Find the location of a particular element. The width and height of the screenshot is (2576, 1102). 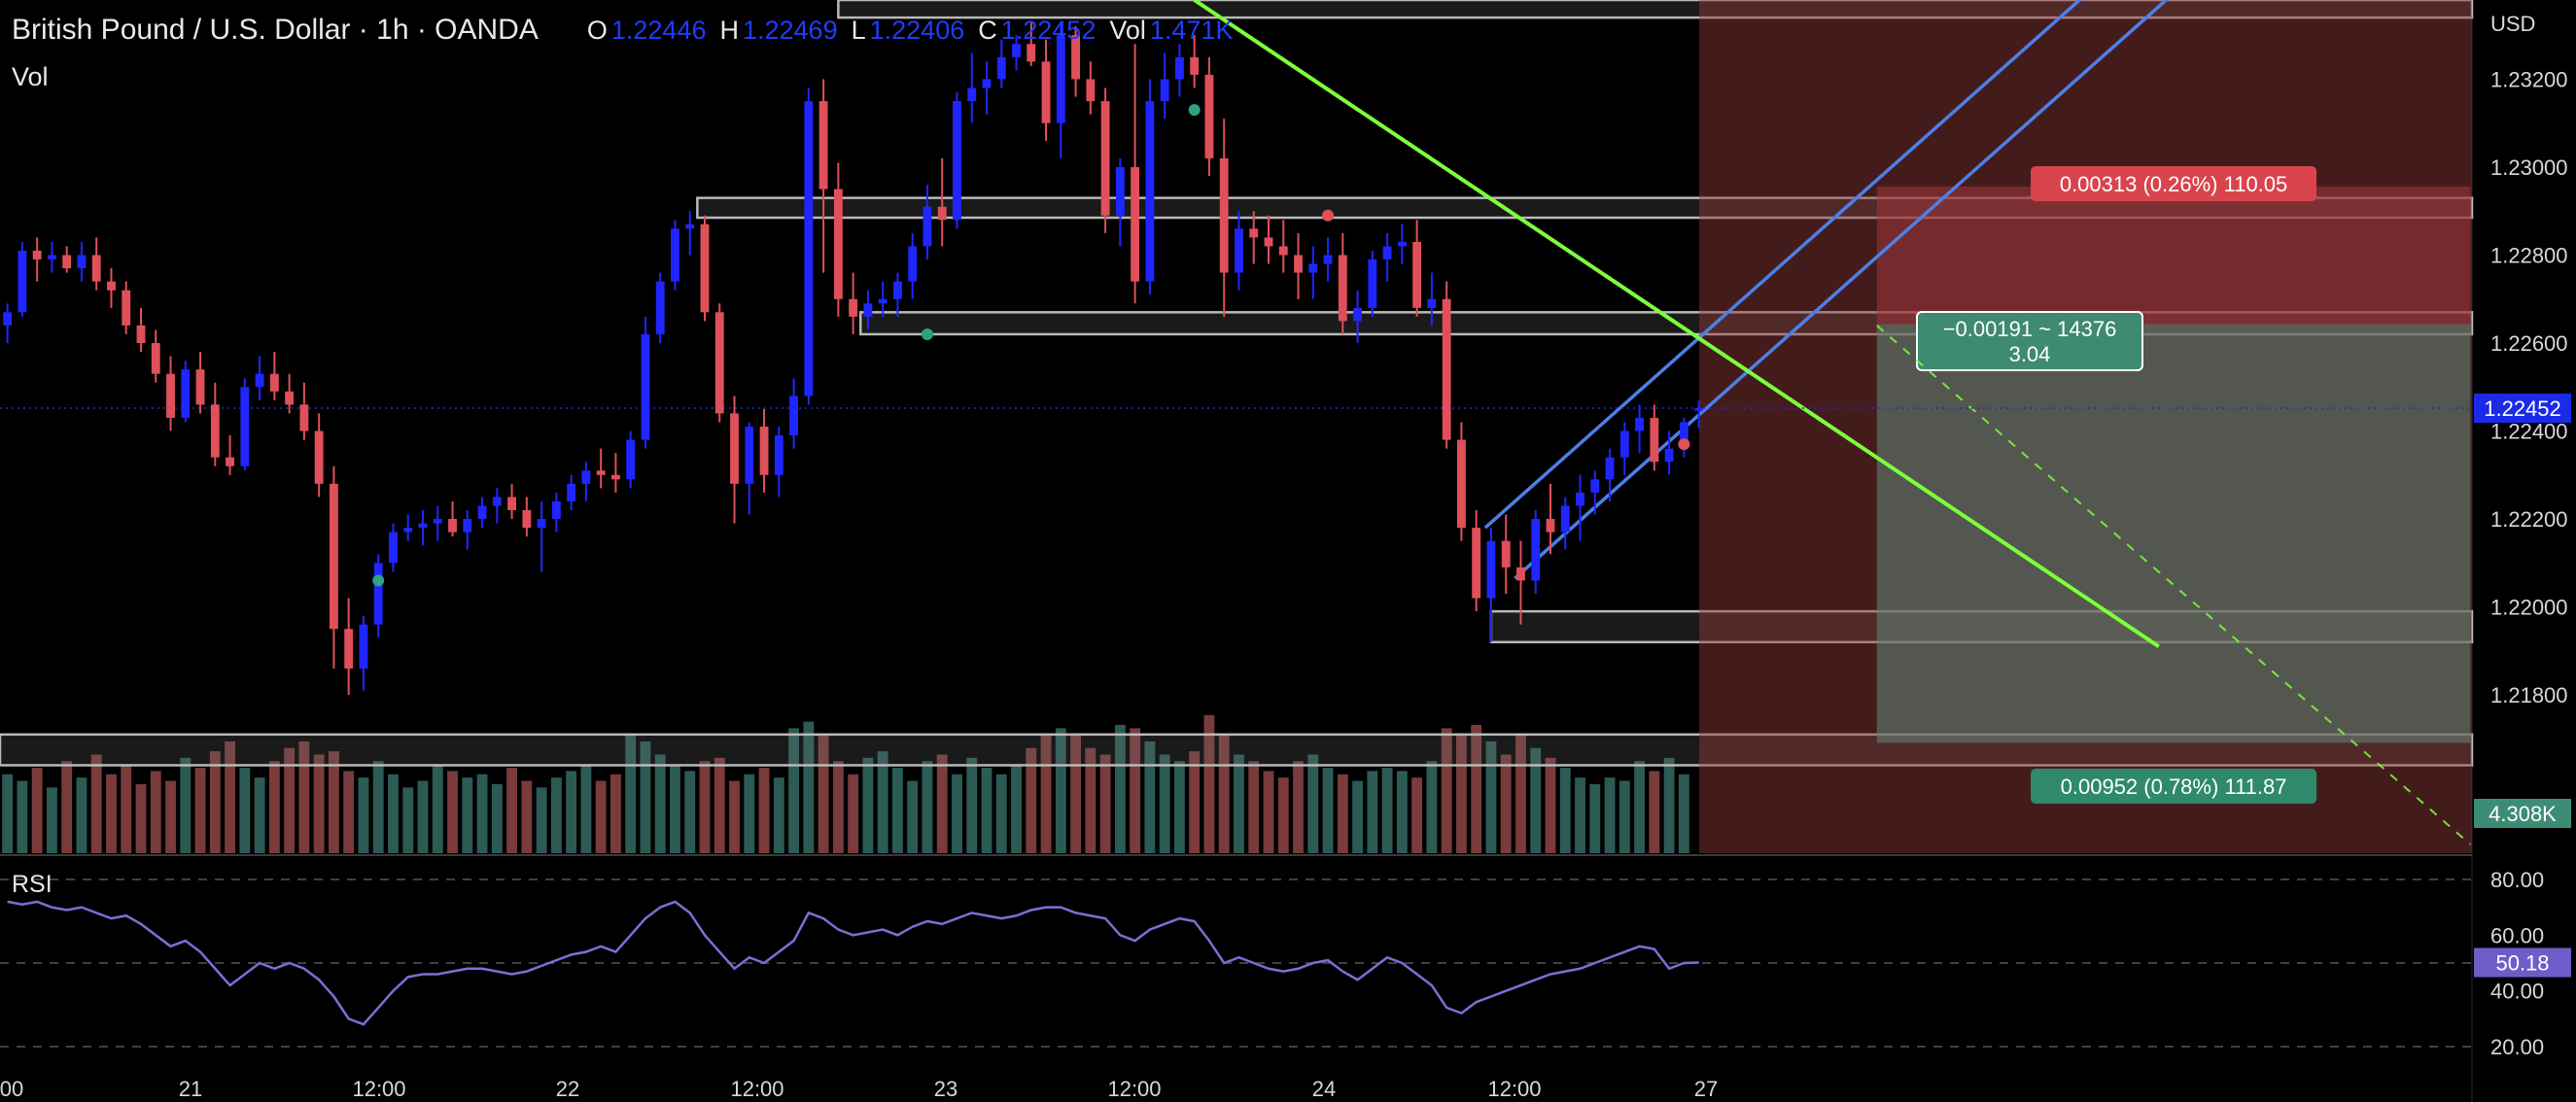

signal-marker is located at coordinates (1684, 444).